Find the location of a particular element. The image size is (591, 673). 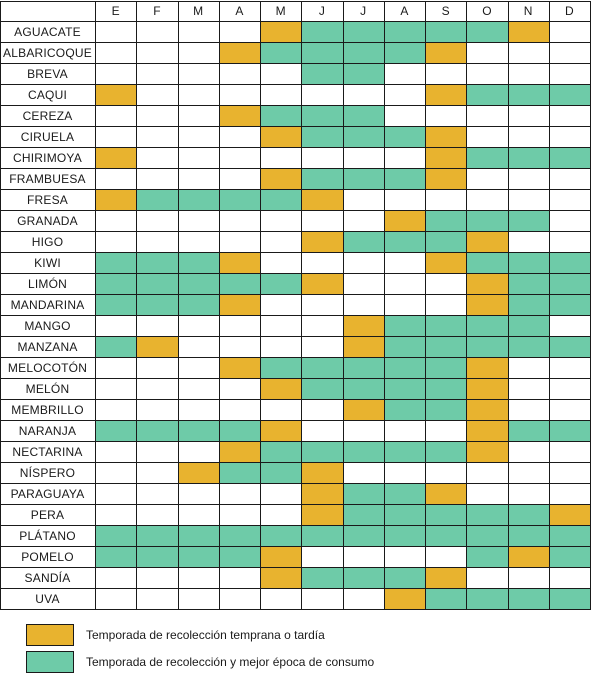

fruit-name: PARAGUAYA is located at coordinates (47, 493).